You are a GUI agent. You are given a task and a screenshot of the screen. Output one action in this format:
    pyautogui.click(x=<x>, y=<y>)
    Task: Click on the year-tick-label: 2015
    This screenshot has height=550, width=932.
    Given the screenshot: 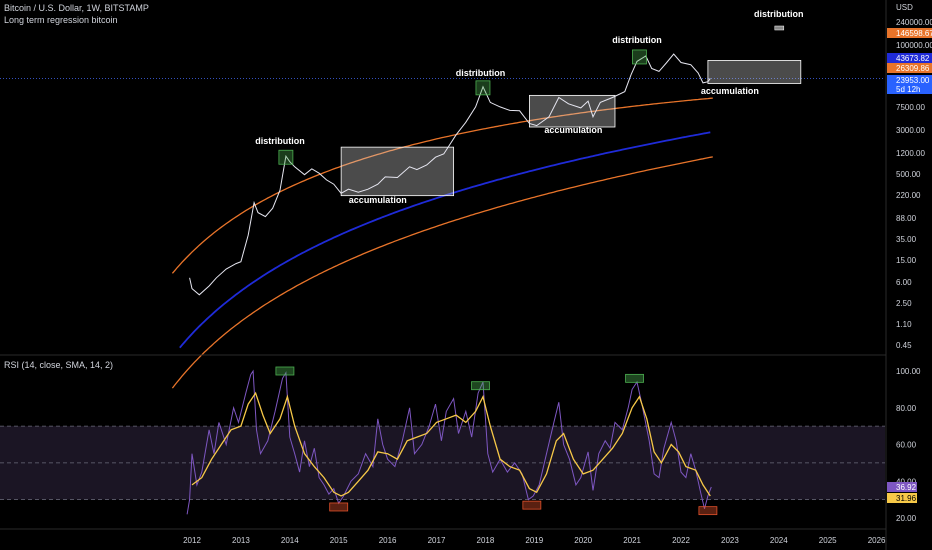 What is the action you would take?
    pyautogui.click(x=339, y=540)
    